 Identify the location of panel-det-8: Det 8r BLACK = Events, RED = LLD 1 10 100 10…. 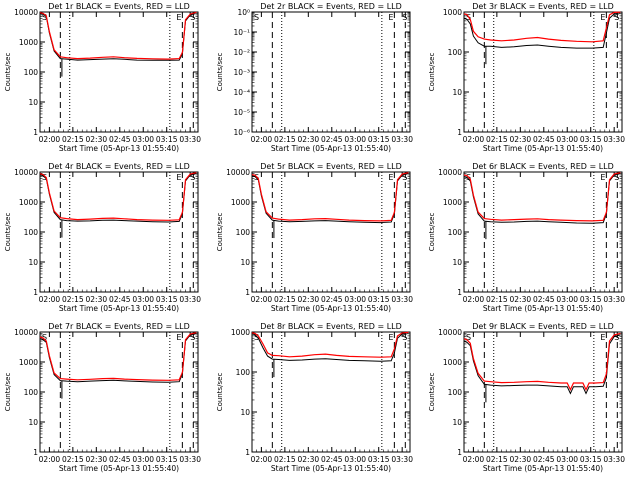
(314, 397).